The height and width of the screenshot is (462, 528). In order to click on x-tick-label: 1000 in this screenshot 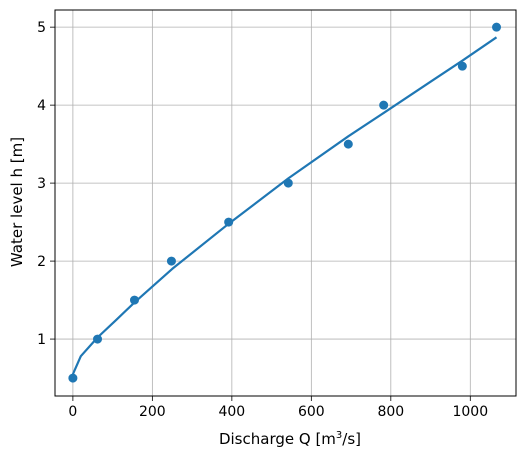, I will do `click(470, 412)`.